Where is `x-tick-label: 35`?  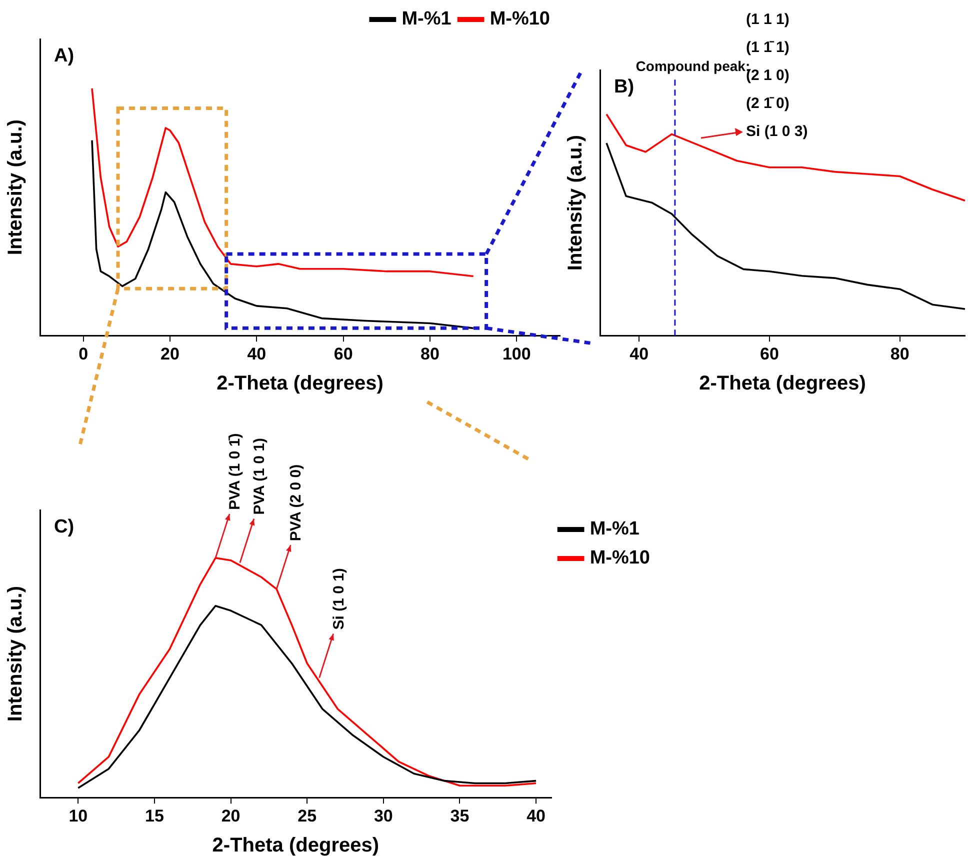
x-tick-label: 35 is located at coordinates (460, 816).